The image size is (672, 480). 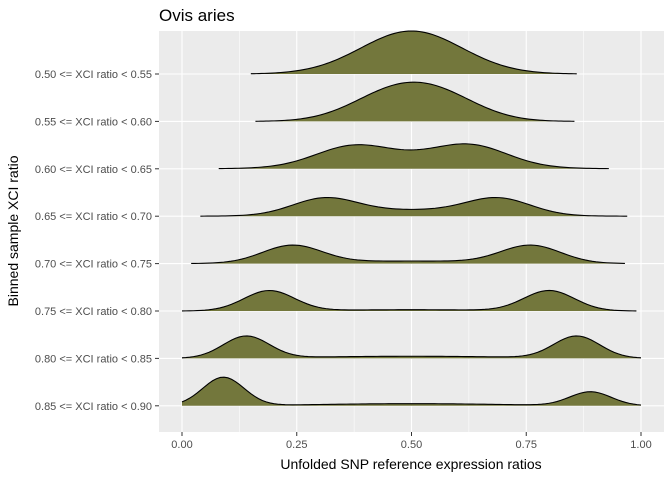 I want to click on y-tick-label: 0.55 <= XCI ratio < 0.60, so click(x=93, y=122).